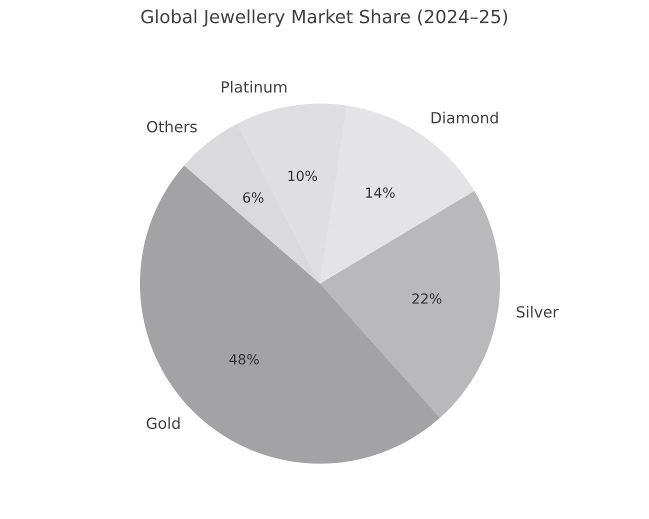 The height and width of the screenshot is (519, 649). What do you see at coordinates (324, 18) in the screenshot?
I see `chart-title: Global Jewellery Market Share (2024–25)` at bounding box center [324, 18].